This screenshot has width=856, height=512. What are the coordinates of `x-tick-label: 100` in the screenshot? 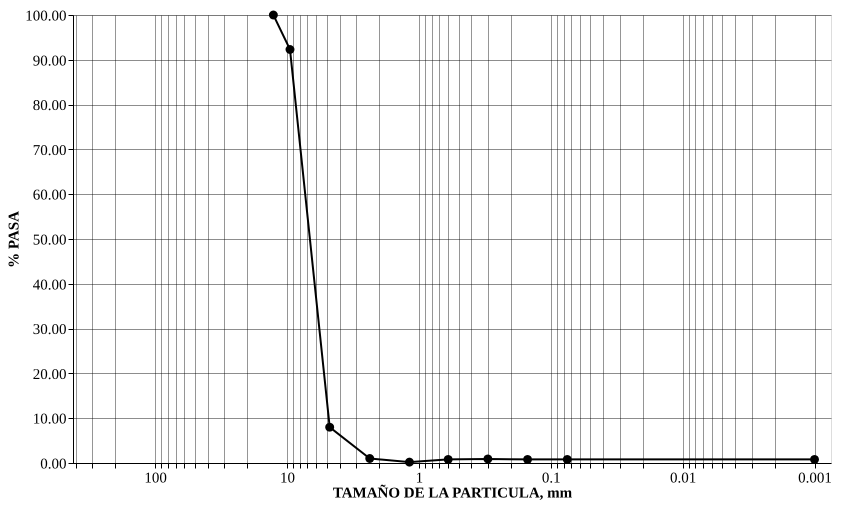 It's located at (155, 478).